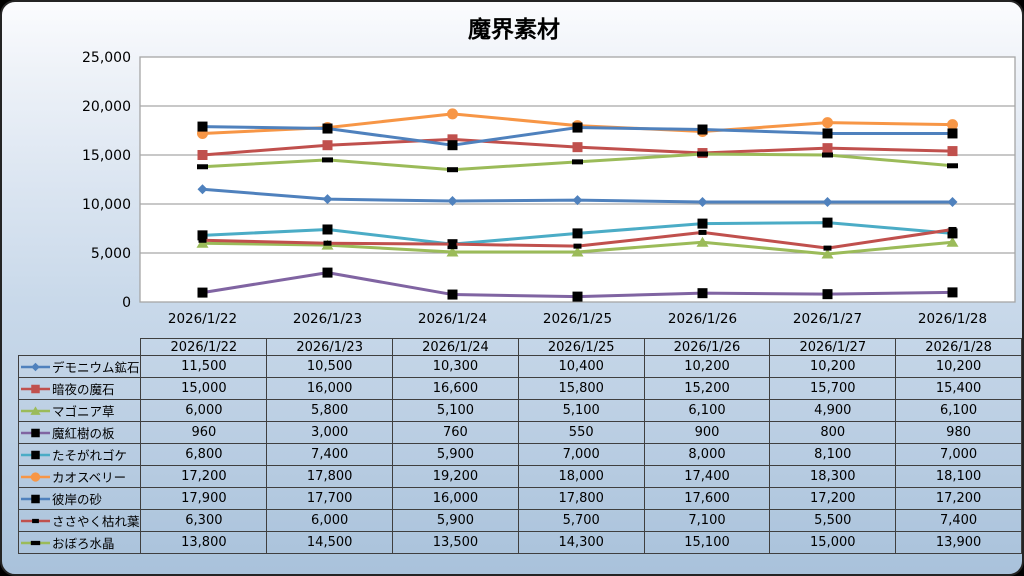  Describe the element at coordinates (581, 410) in the screenshot. I see `table-cell: 5,100` at that location.